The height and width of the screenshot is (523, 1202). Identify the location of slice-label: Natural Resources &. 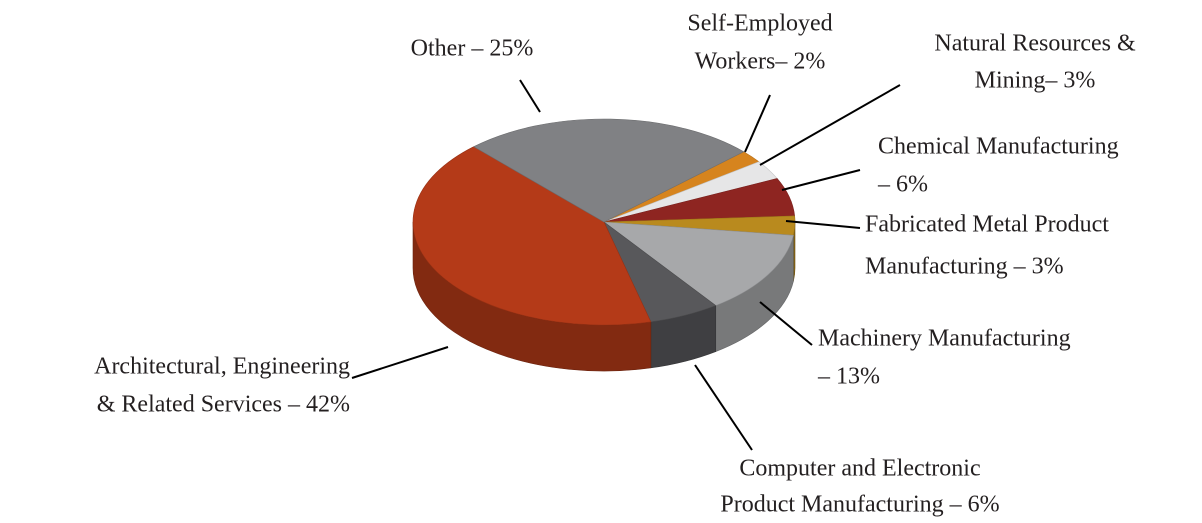
(1035, 44).